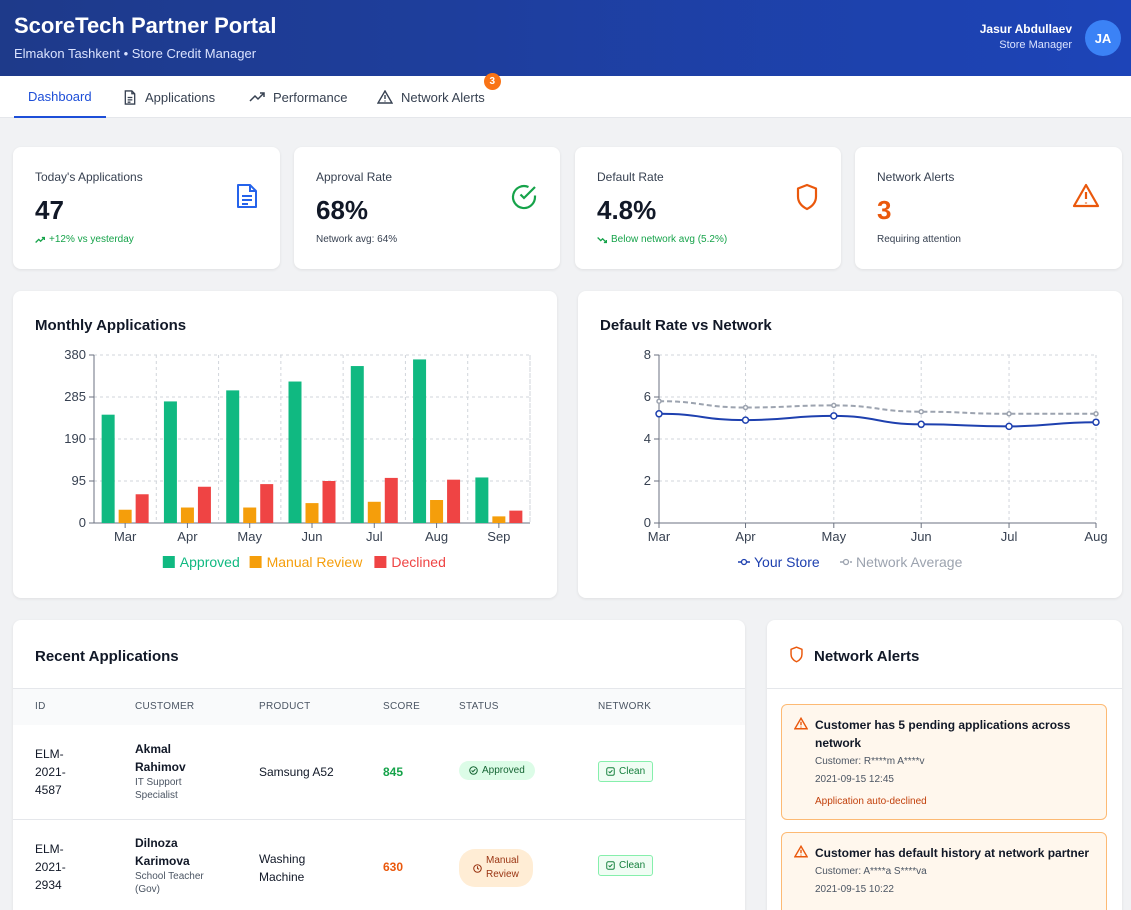  Describe the element at coordinates (162, 861) in the screenshot. I see `customer-name: Karimova` at that location.